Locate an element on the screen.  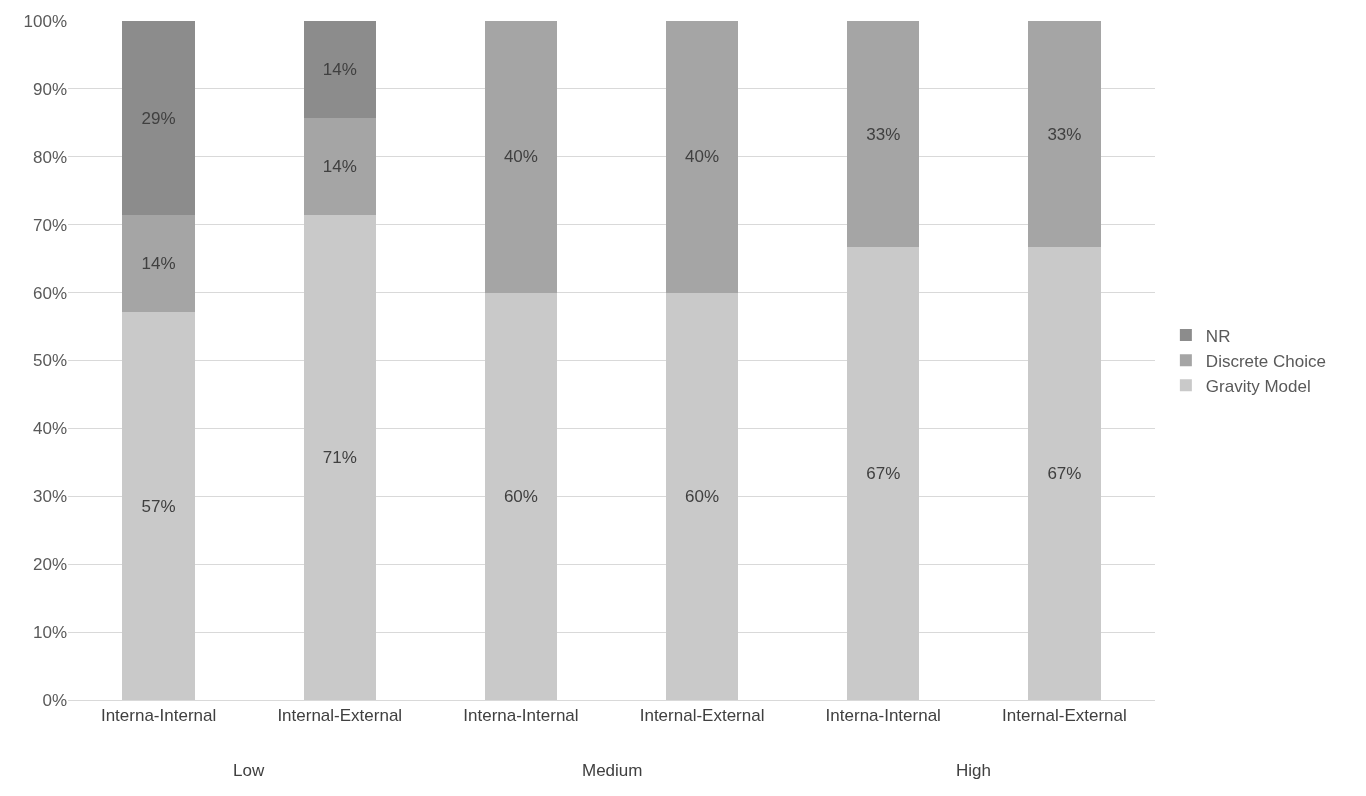
y-tick-label: 80% is located at coordinates (49, 157).